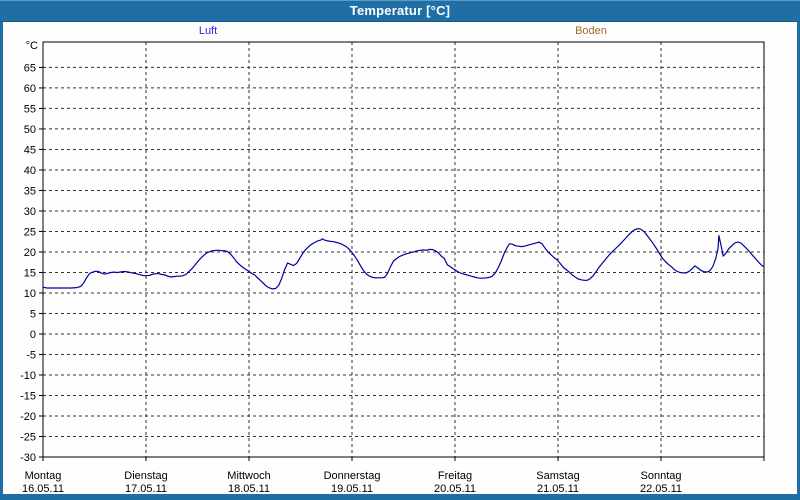  Describe the element at coordinates (661, 488) in the screenshot. I see `x-date-label: 22.05.11` at that location.